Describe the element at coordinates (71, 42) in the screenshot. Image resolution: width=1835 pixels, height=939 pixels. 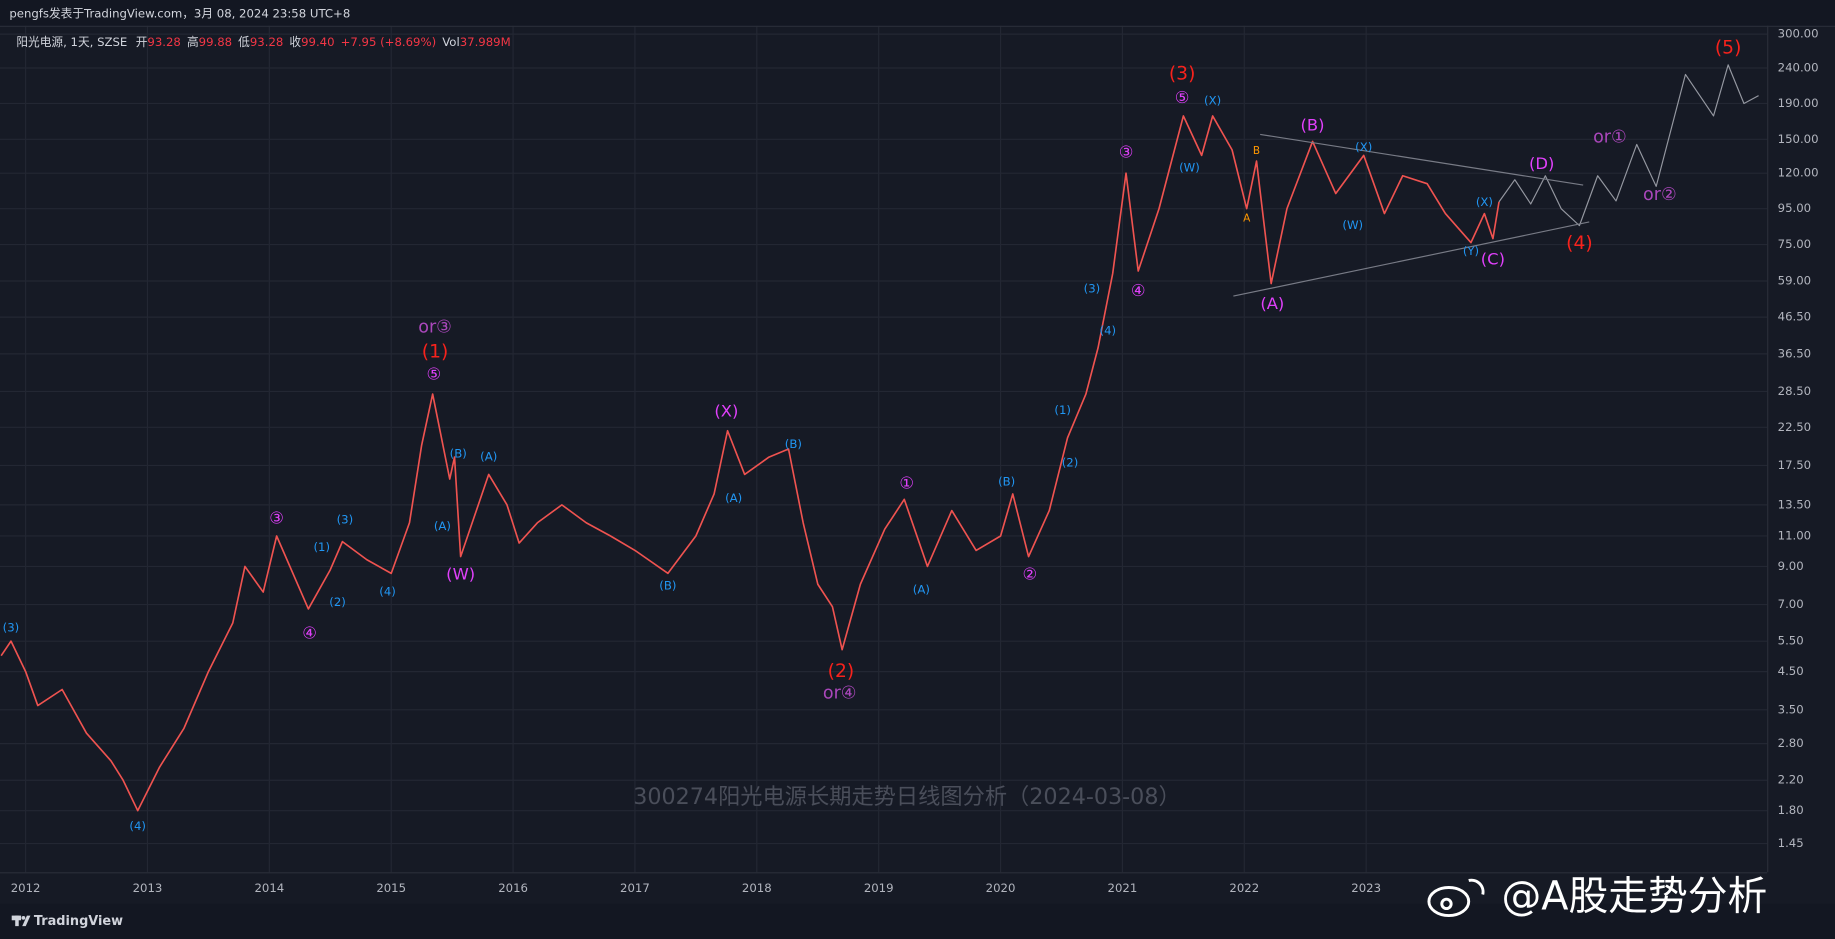
I see `symbol: 阳光电源, 1天, SZSE` at that location.